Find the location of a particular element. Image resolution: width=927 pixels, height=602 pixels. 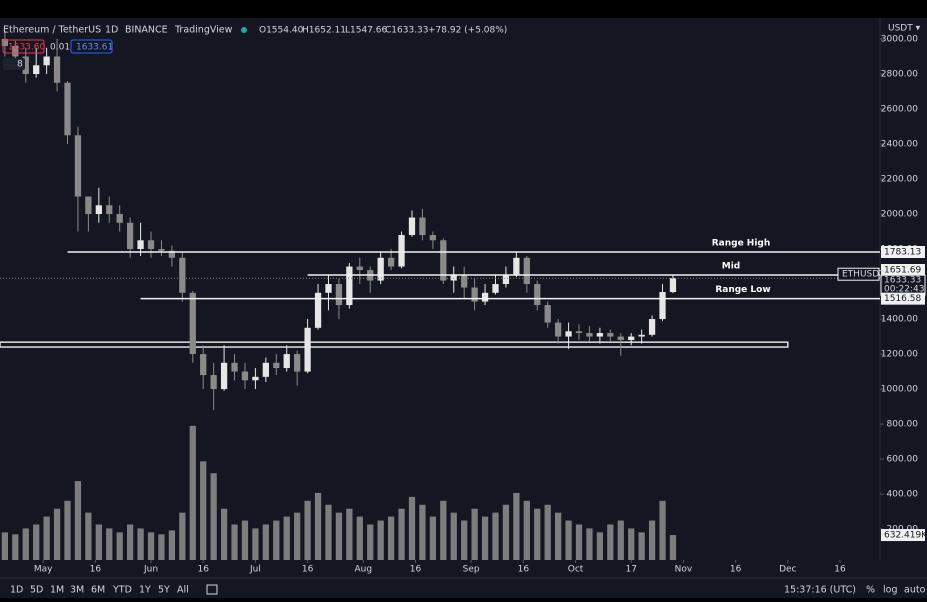

y-tick-label: 2400.00 is located at coordinates (899, 145).